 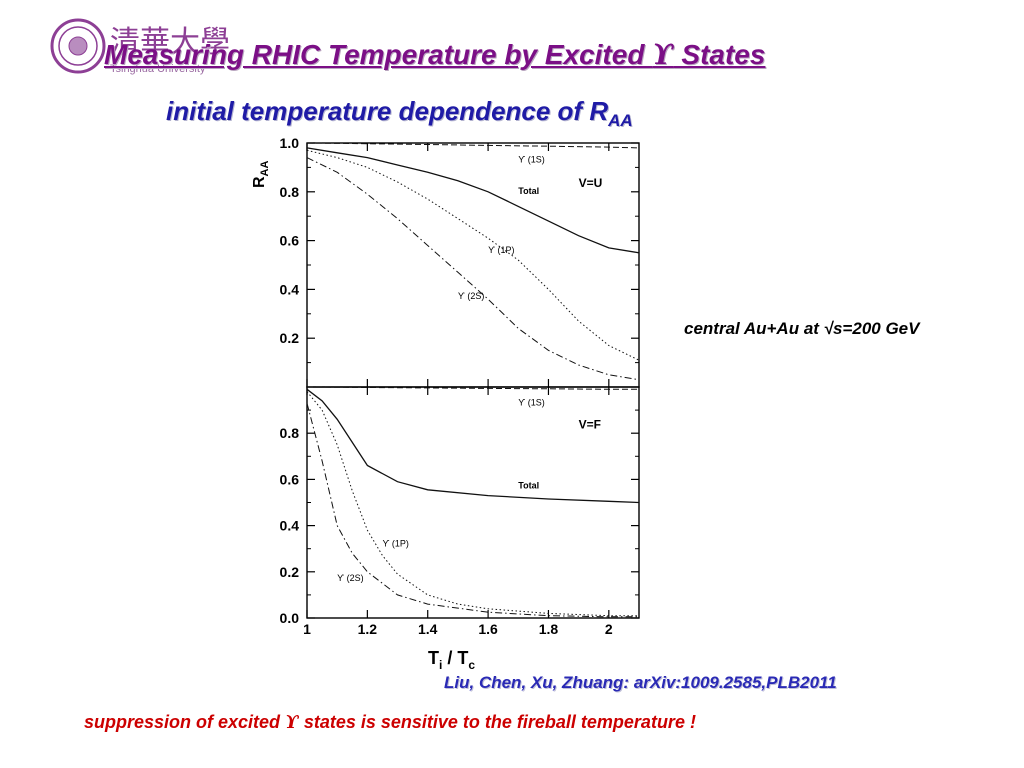 I want to click on slide-title-part2: States, so click(x=719, y=54).